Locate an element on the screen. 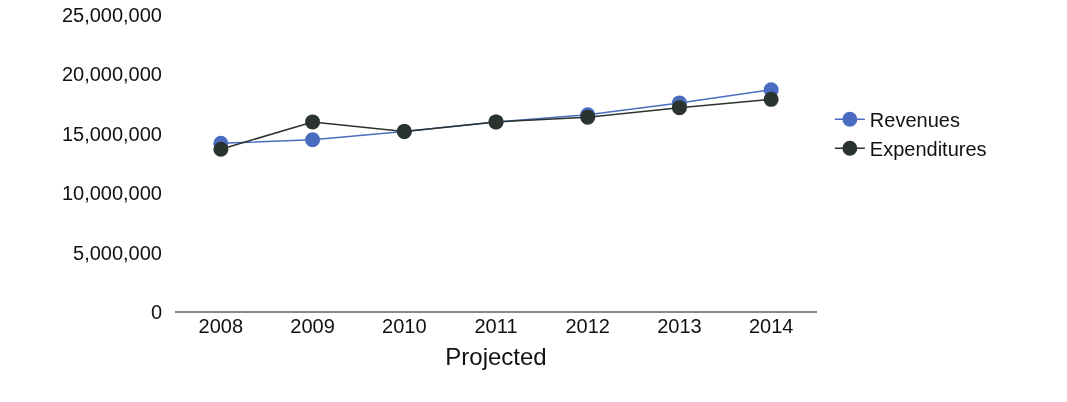  x-tick-label: 2011 is located at coordinates (496, 326).